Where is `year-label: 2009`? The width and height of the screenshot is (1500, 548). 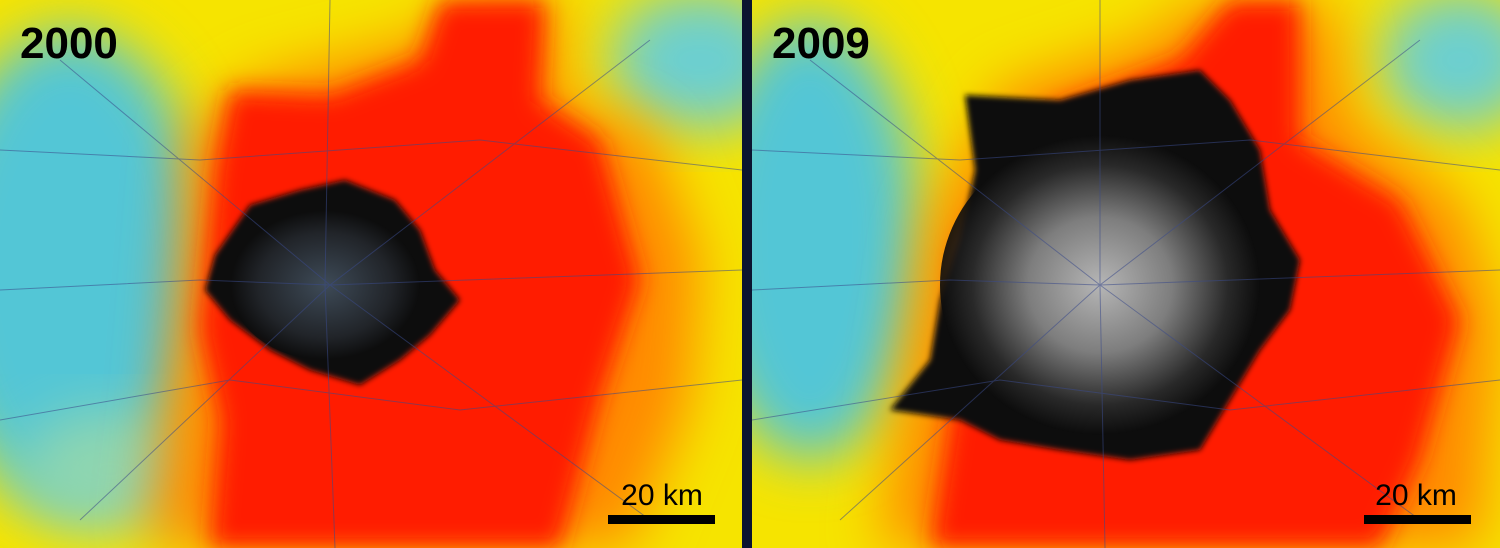 year-label: 2009 is located at coordinates (821, 43).